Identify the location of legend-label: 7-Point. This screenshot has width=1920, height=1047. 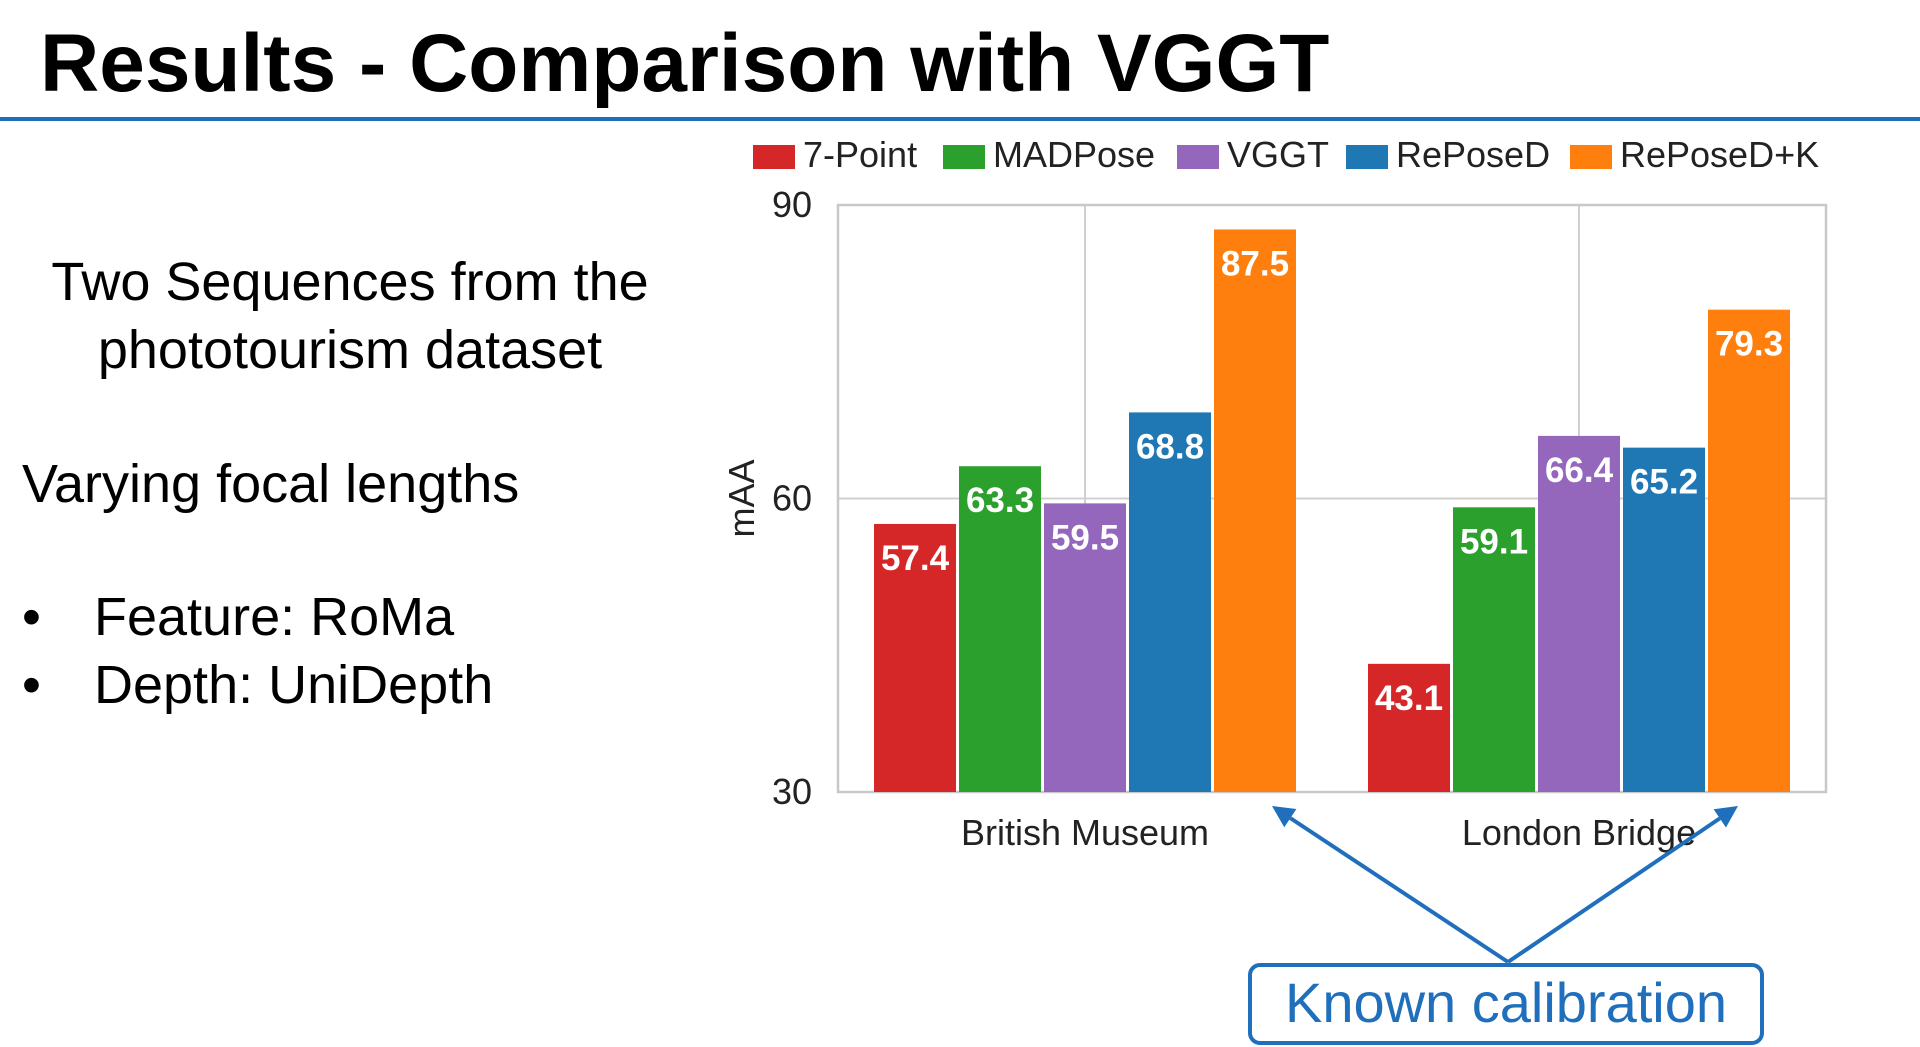
(860, 154).